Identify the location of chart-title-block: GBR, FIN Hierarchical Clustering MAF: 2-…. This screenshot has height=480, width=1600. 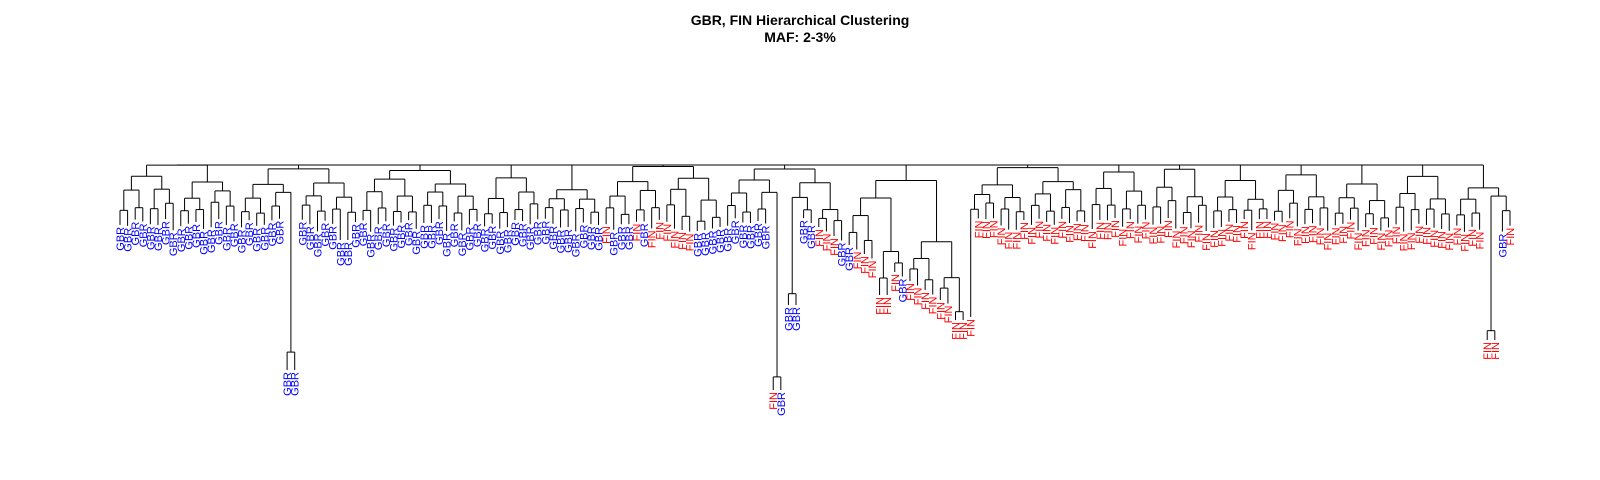
(800, 29).